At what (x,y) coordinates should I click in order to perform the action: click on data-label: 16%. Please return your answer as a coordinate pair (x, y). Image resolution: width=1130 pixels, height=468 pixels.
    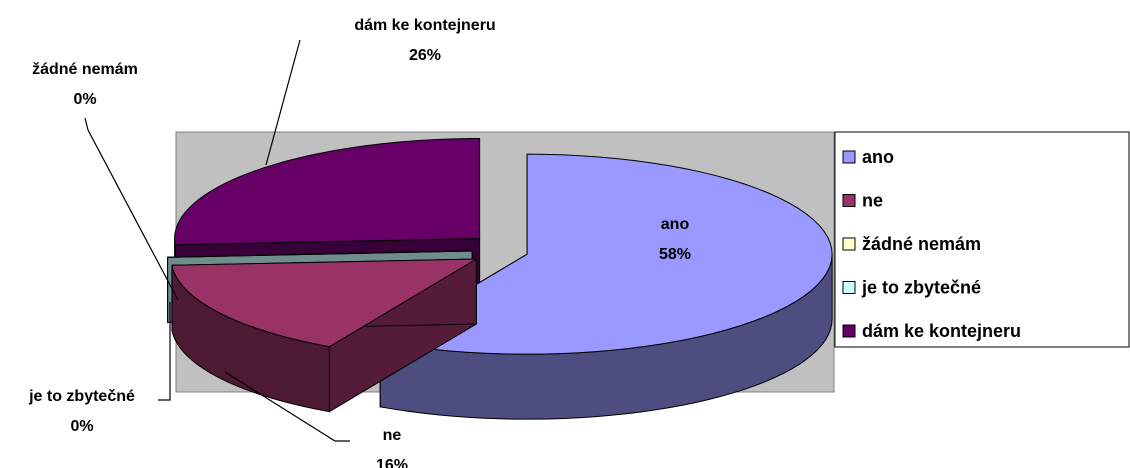
    Looking at the image, I should click on (392, 462).